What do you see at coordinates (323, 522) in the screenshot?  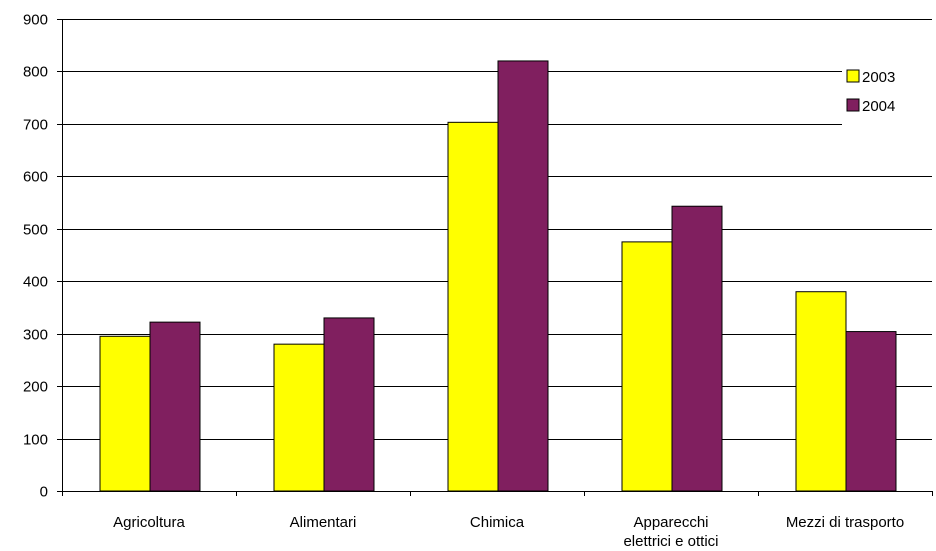 I see `x-tick-label: Alimentari` at bounding box center [323, 522].